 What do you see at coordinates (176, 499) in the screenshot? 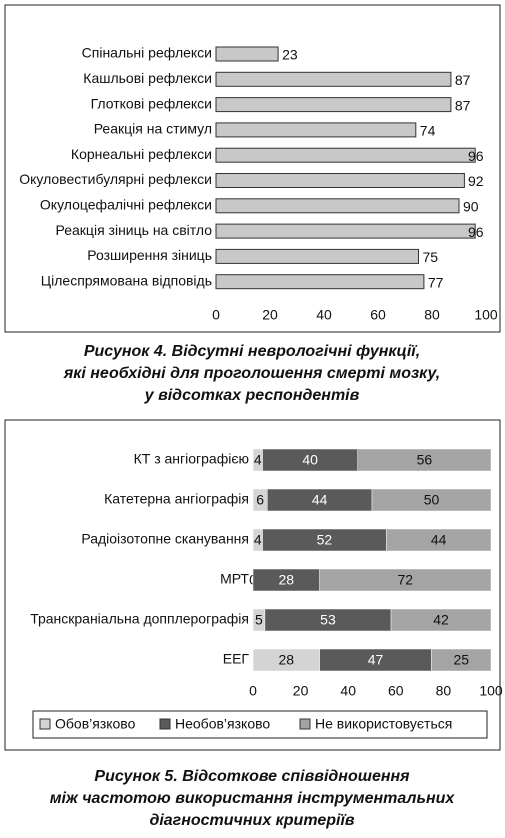
I see `y-tick-label: Катетерна ангіографія` at bounding box center [176, 499].